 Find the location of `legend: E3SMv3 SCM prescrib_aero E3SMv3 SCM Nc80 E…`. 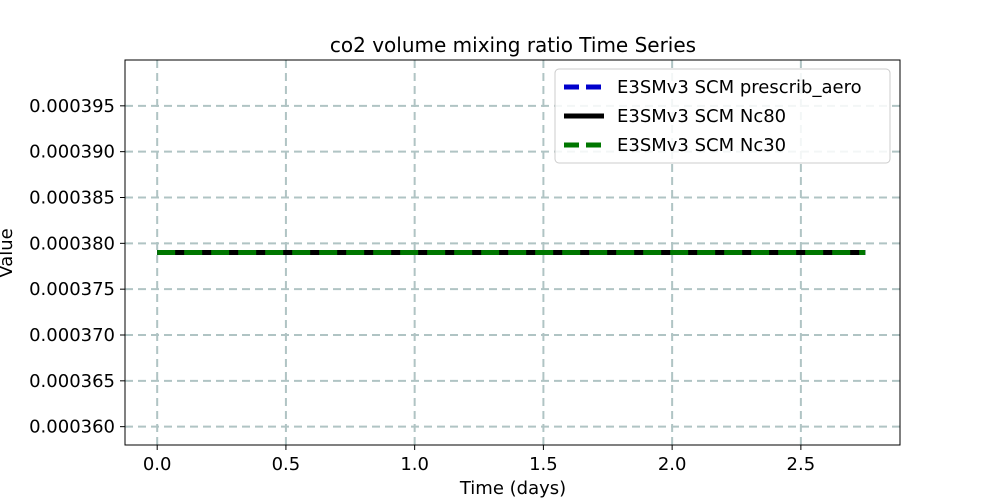

legend: E3SMv3 SCM prescrib_aero E3SMv3 SCM Nc80 E… is located at coordinates (722, 116).